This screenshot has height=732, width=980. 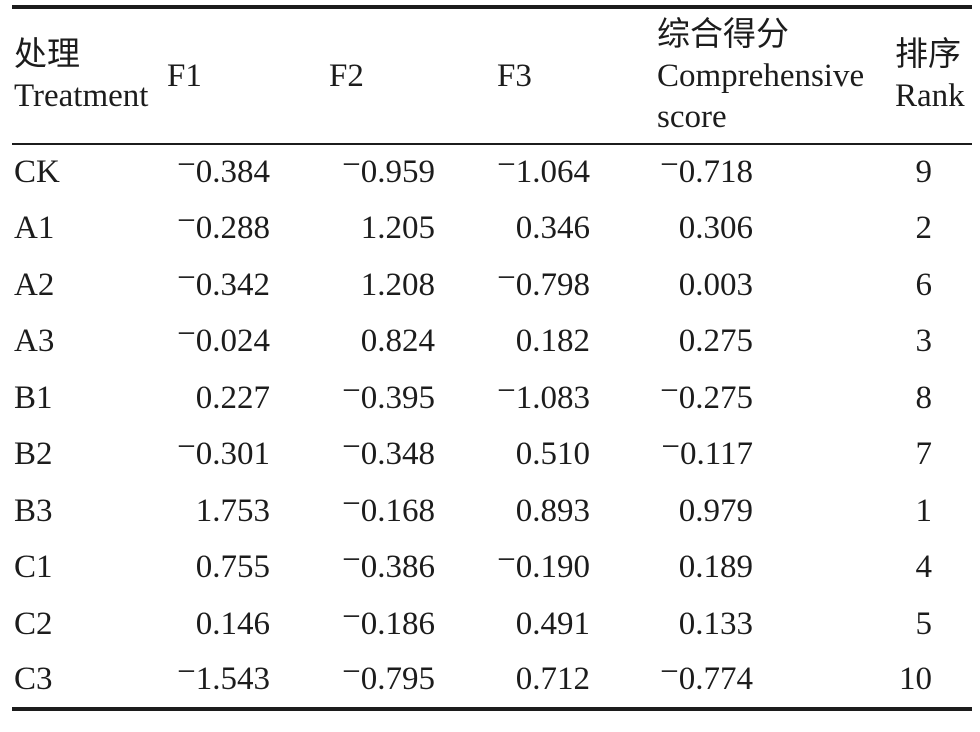 What do you see at coordinates (924, 567) in the screenshot?
I see `cell-rank: 4` at bounding box center [924, 567].